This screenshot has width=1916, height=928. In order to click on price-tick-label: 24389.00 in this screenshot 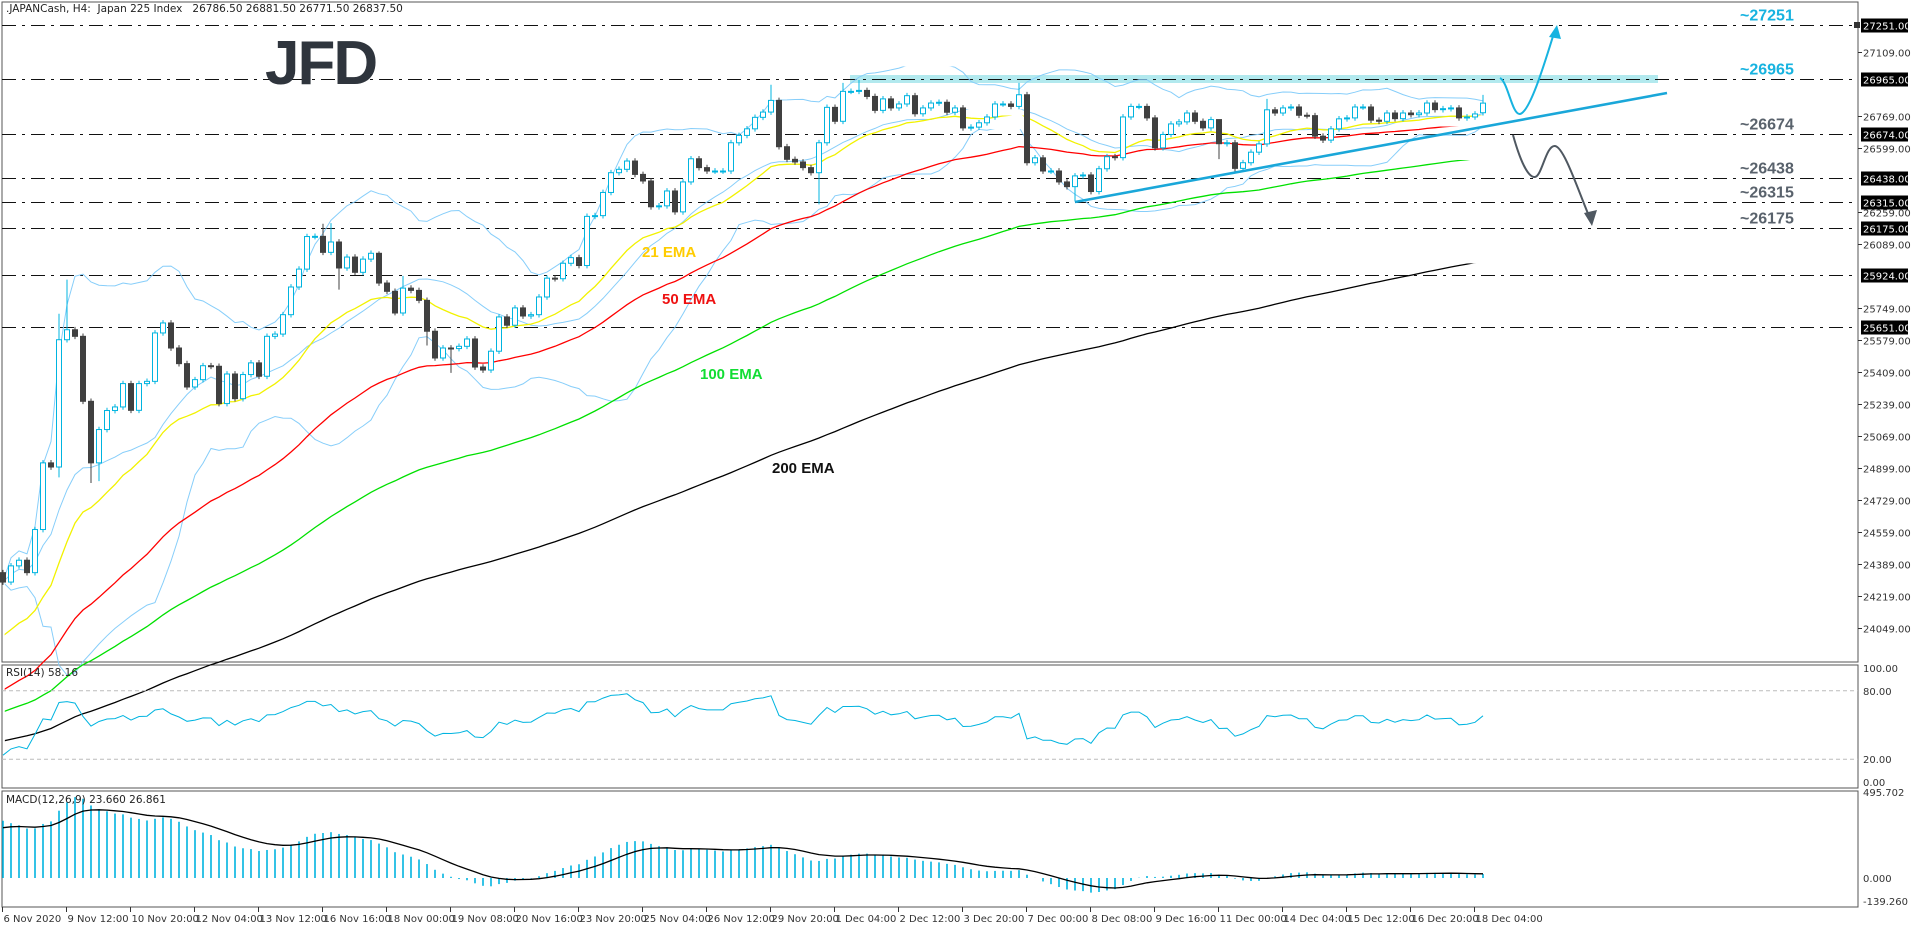, I will do `click(1887, 566)`.